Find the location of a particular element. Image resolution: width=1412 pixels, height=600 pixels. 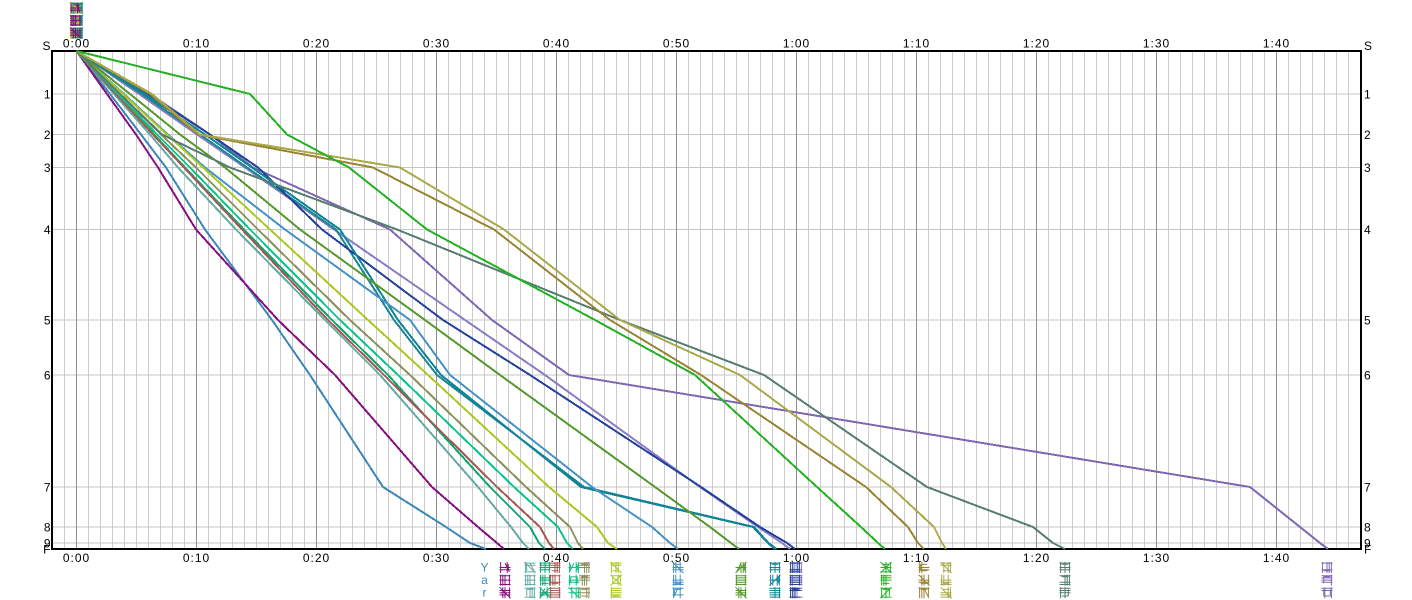

svg-text: r is located at coordinates (485, 593).